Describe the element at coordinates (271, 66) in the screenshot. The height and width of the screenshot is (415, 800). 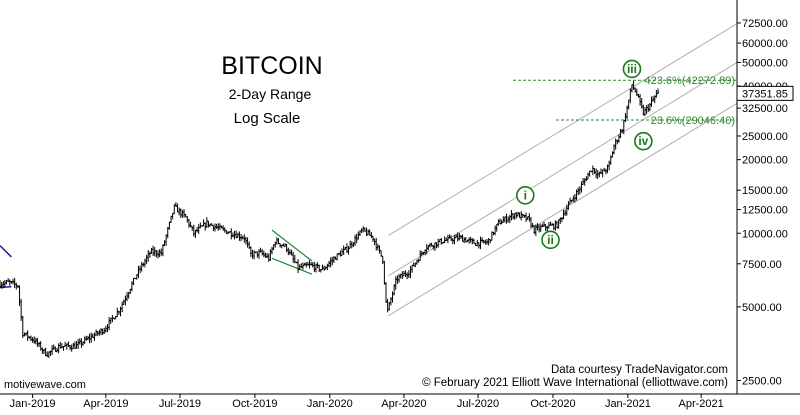
I see `chart-title: BITCOIN` at that location.